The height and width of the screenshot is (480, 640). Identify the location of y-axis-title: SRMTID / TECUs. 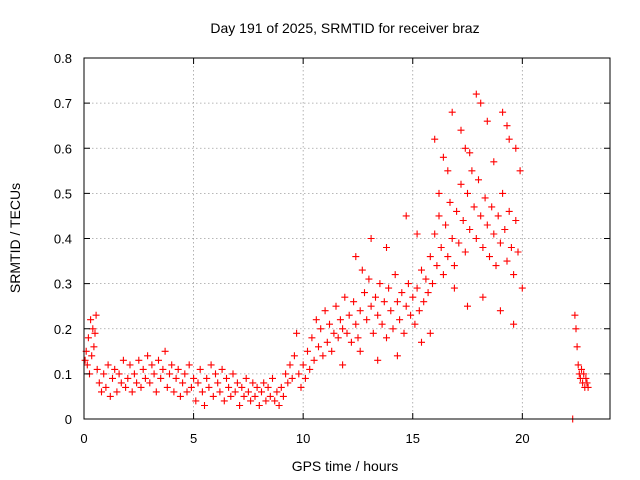
(15, 238).